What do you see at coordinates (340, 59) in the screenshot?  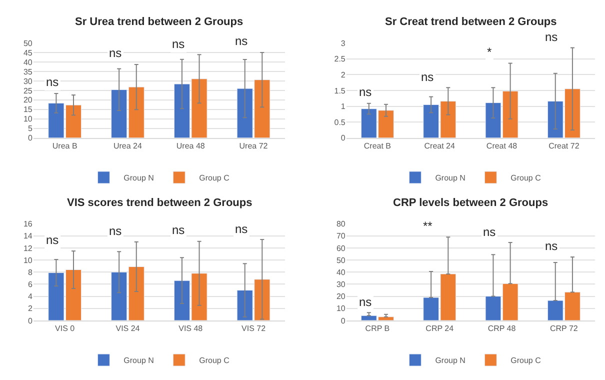 I see `y-tick-label: 2.5` at bounding box center [340, 59].